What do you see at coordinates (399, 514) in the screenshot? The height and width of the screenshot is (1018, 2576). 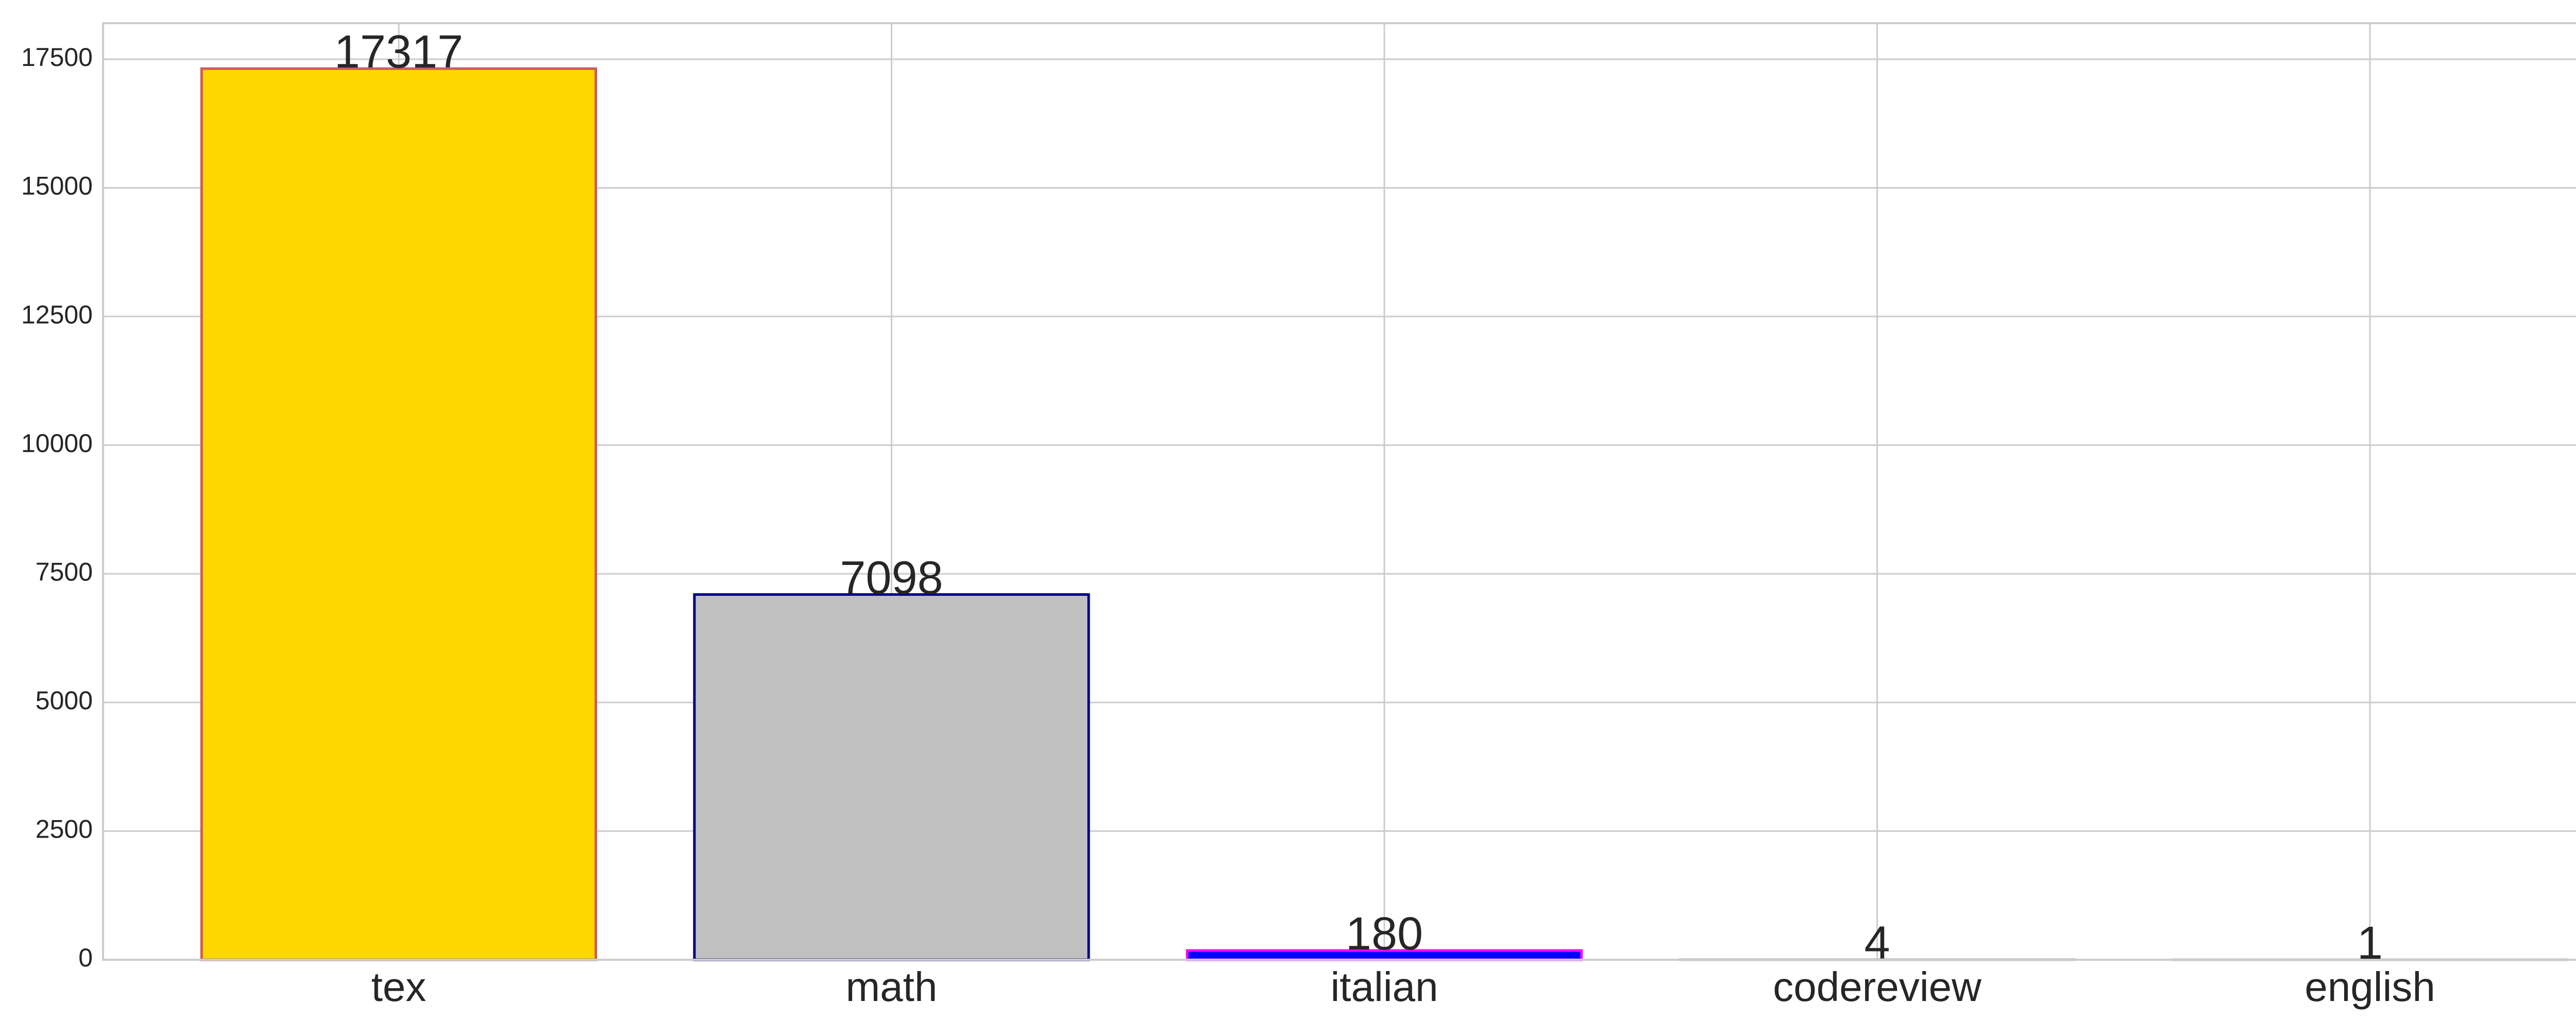 I see `bar-tex` at bounding box center [399, 514].